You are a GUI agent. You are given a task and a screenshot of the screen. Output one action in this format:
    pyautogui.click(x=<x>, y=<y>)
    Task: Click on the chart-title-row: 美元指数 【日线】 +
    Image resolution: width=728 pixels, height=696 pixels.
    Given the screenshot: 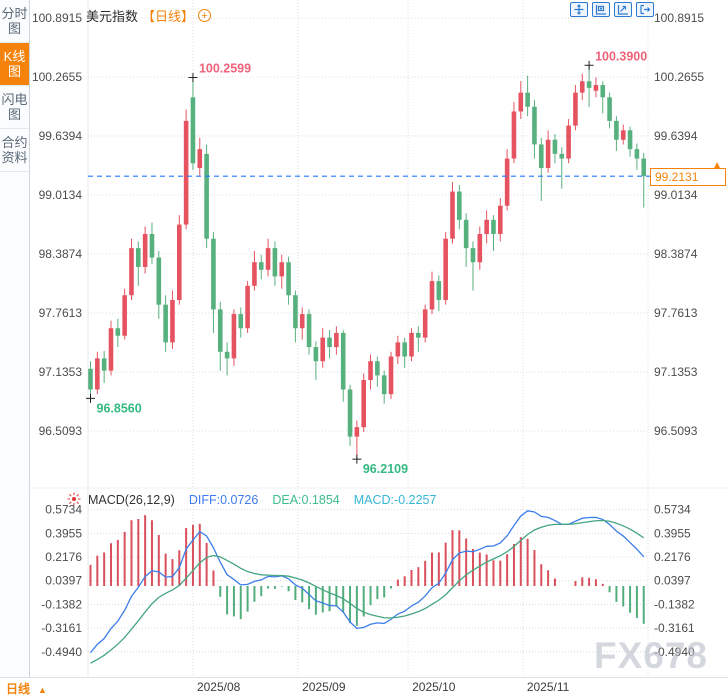 What is the action you would take?
    pyautogui.click(x=149, y=15)
    